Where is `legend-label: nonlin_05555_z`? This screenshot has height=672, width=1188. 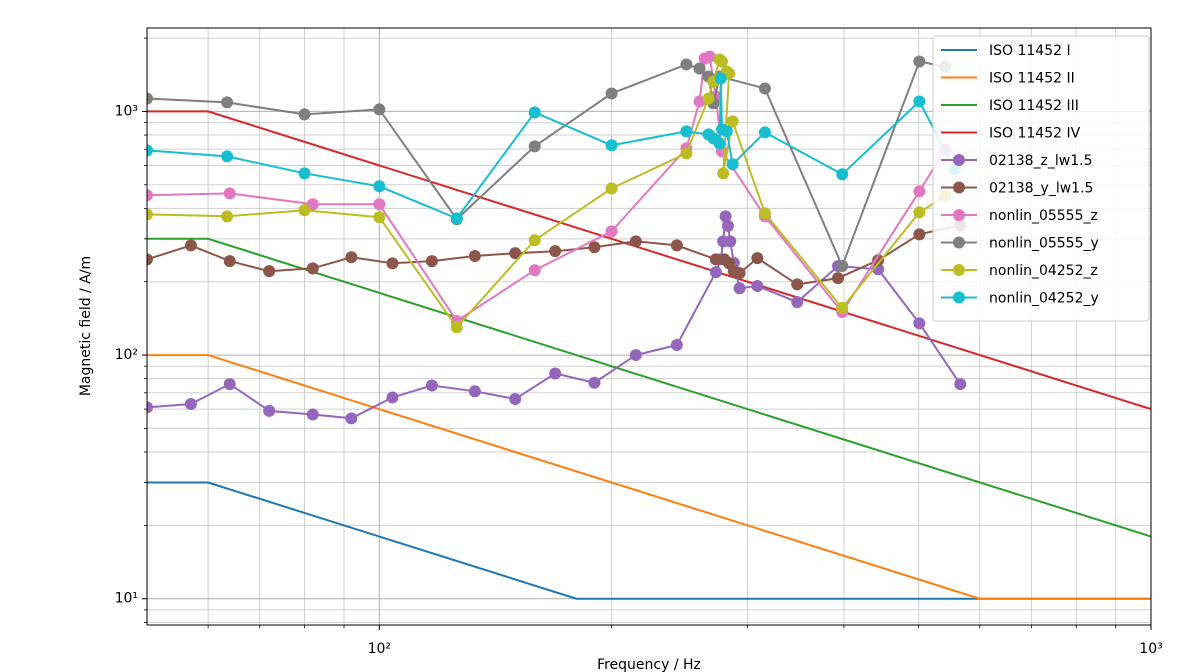 legend-label: nonlin_05555_z is located at coordinates (1043, 216).